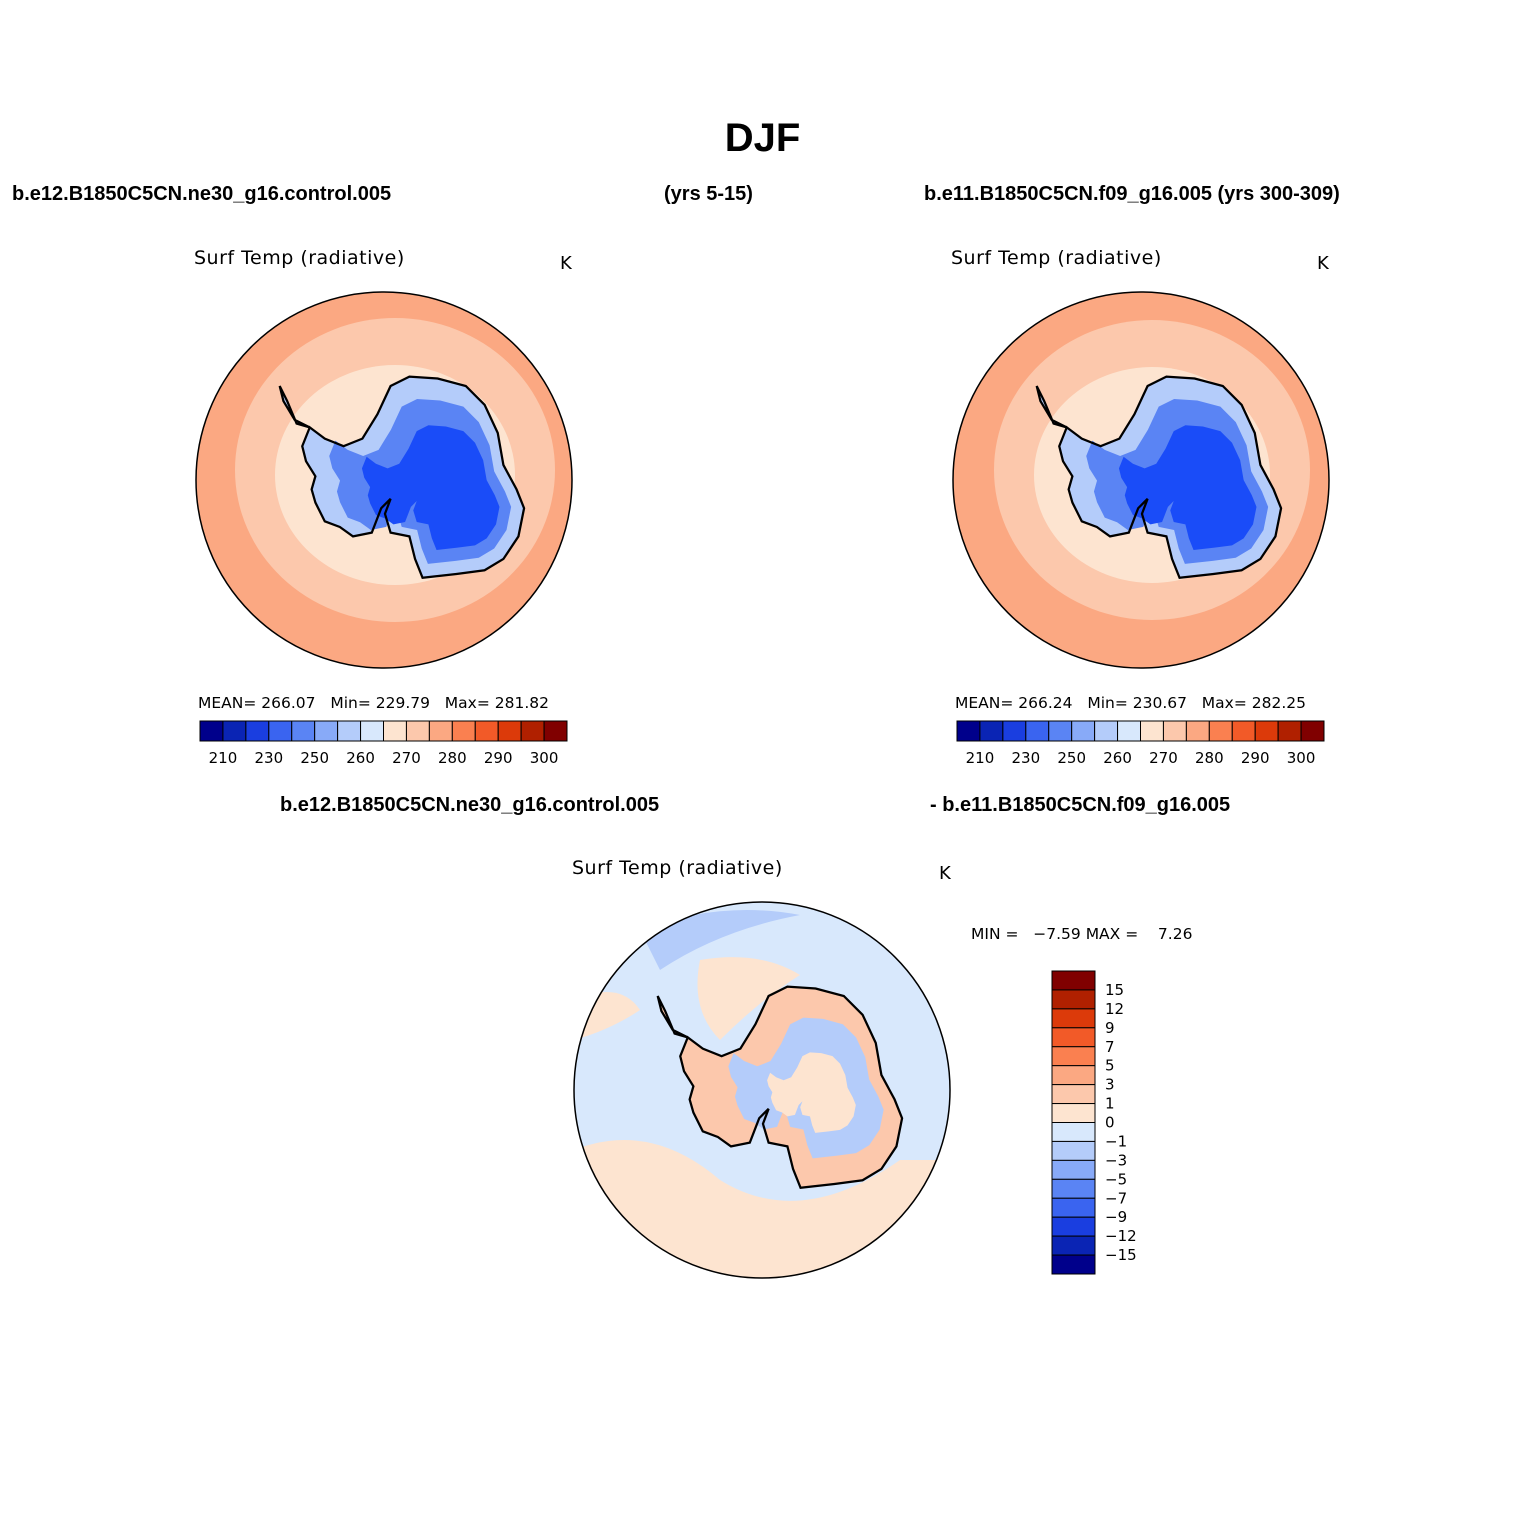  What do you see at coordinates (544, 758) in the screenshot?
I see `panel1-colorbar-tick-label: 300` at bounding box center [544, 758].